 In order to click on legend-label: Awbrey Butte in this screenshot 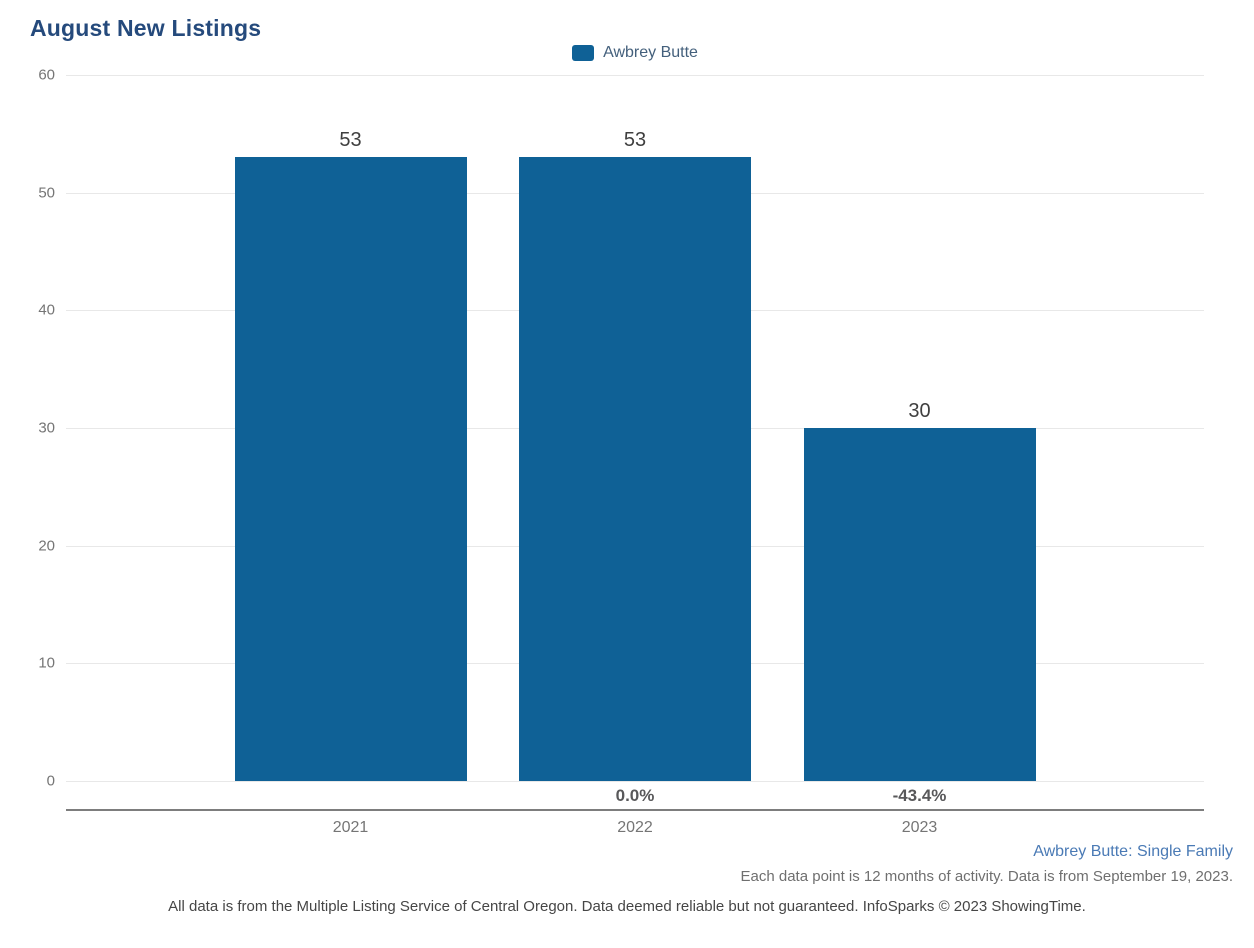, I will do `click(650, 52)`.